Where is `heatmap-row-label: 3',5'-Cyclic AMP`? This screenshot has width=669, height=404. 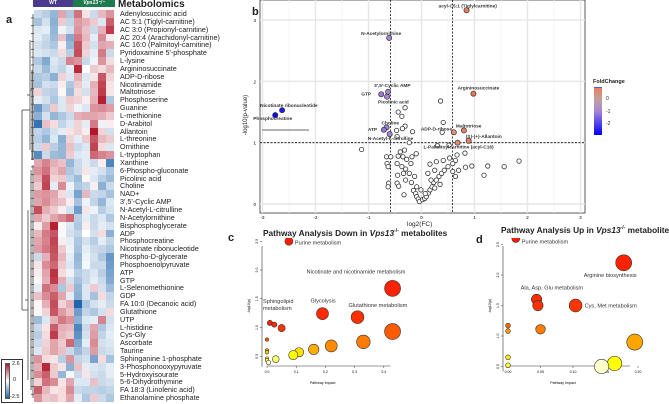 heatmap-row-label: 3',5'-Cyclic AMP is located at coordinates (146, 202).